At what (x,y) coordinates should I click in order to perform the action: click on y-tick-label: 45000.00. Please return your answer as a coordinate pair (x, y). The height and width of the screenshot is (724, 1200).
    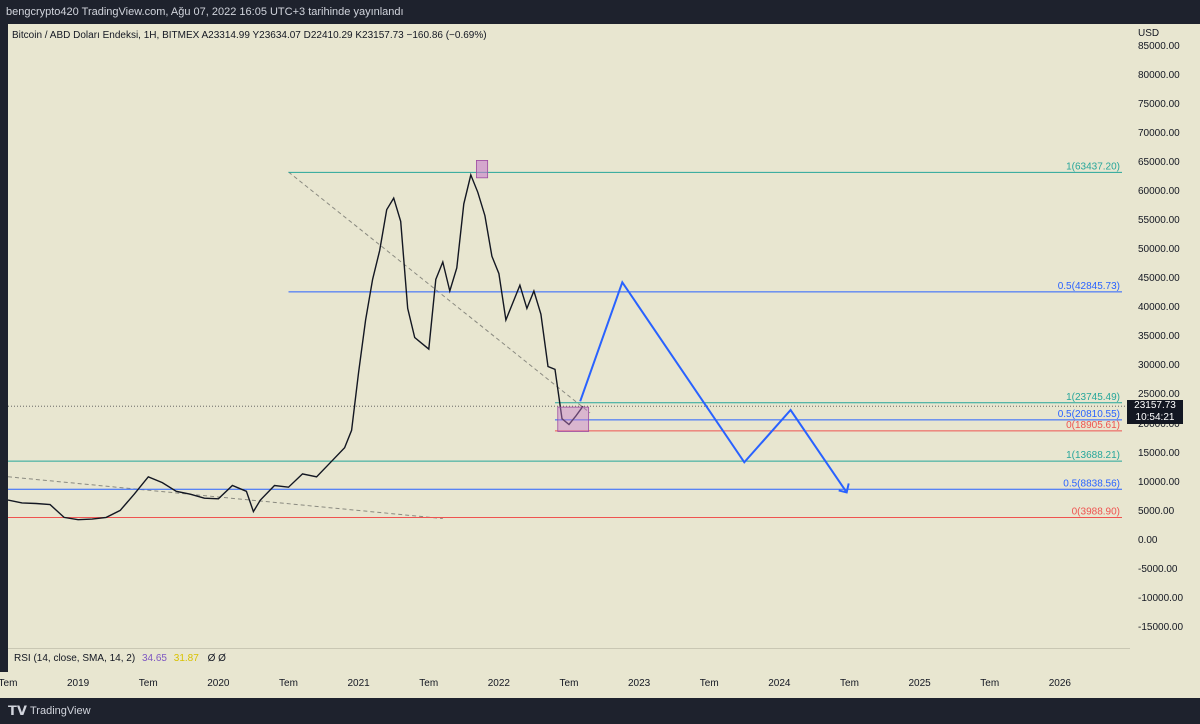
    Looking at the image, I should click on (1159, 279).